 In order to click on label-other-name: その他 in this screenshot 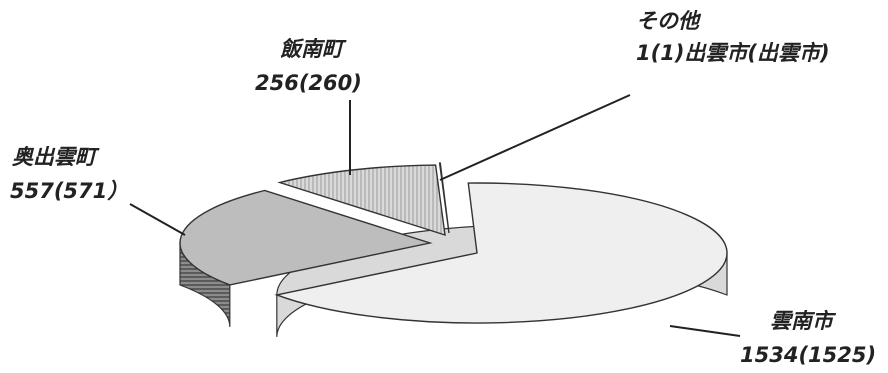, I will do `click(667, 21)`.